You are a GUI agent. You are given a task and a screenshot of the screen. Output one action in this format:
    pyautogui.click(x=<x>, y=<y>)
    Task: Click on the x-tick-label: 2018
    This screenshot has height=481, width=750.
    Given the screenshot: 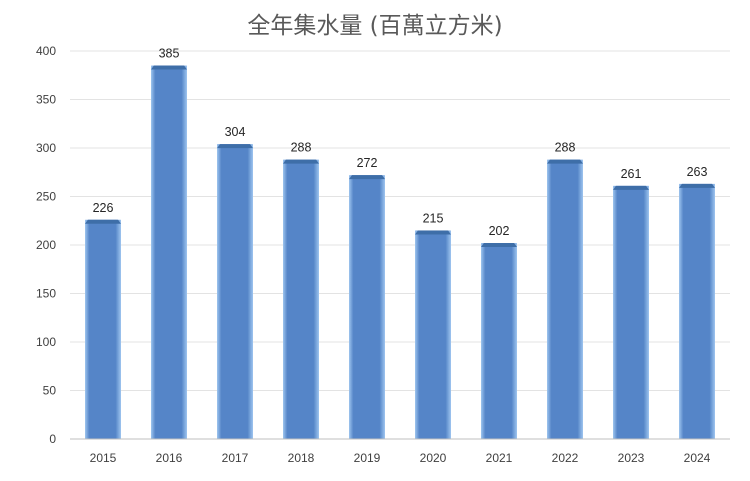 What is the action you would take?
    pyautogui.click(x=301, y=458)
    